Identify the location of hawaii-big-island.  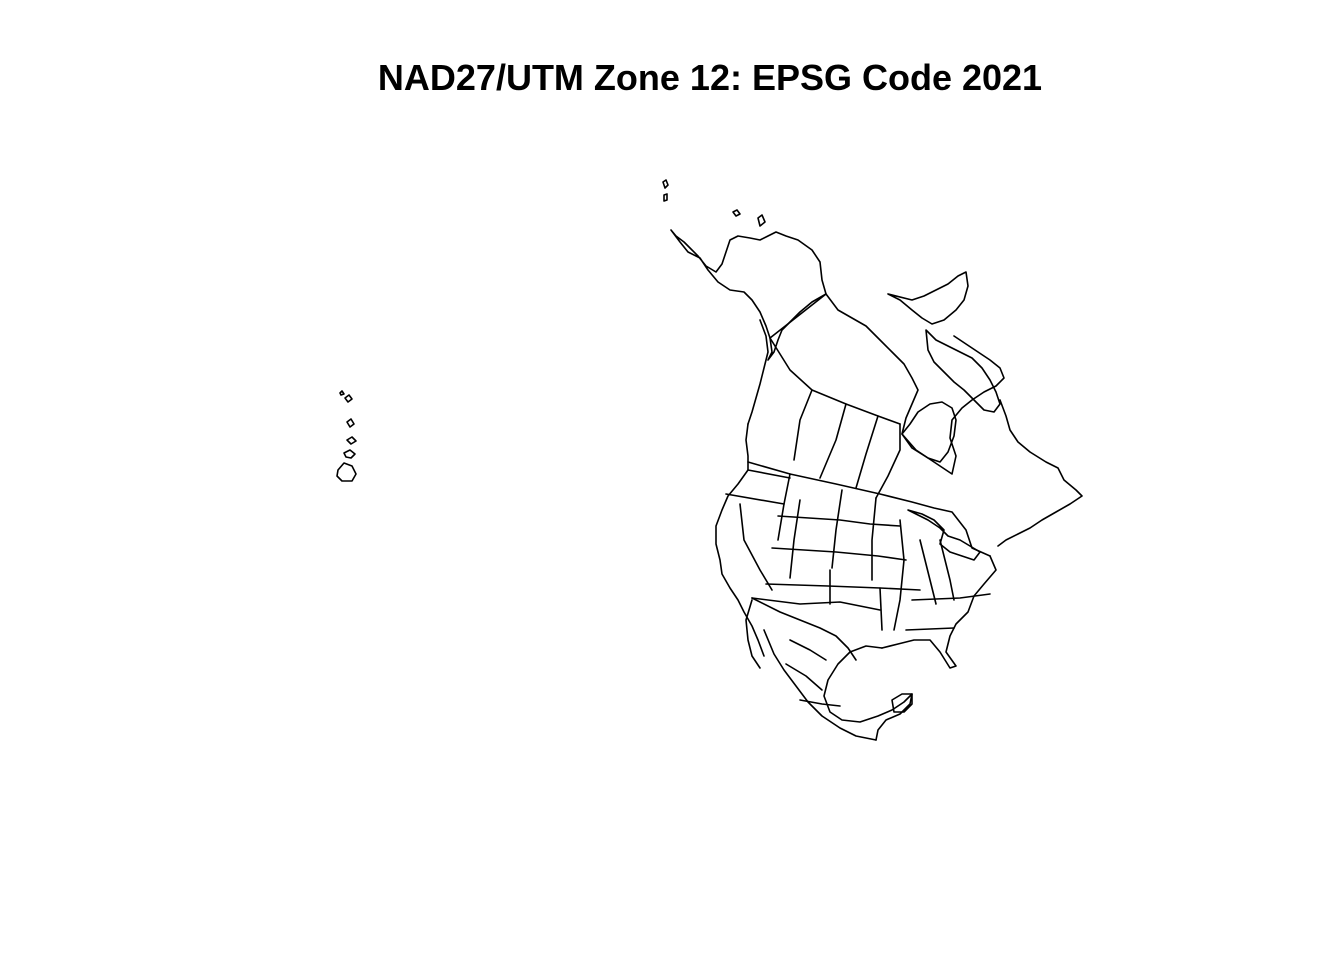
(346, 472).